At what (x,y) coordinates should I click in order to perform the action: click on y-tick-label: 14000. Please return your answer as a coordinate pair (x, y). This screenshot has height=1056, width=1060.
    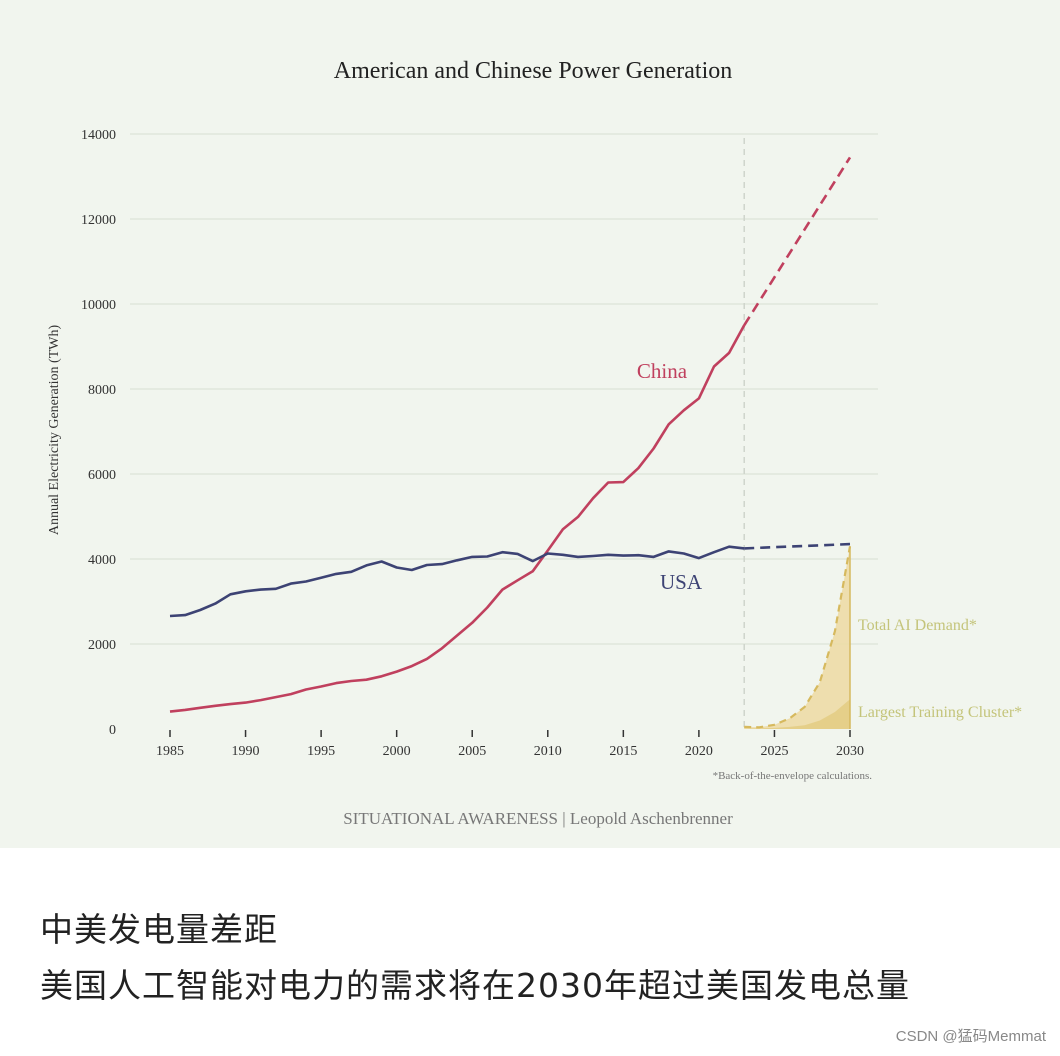
    Looking at the image, I should click on (98, 135).